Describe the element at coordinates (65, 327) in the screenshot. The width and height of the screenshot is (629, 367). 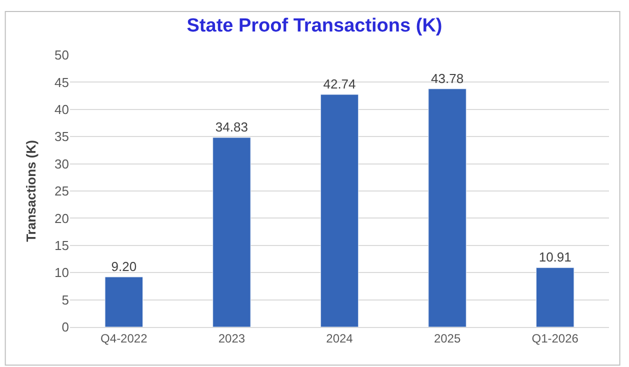
I see `y-tick-label: 0` at that location.